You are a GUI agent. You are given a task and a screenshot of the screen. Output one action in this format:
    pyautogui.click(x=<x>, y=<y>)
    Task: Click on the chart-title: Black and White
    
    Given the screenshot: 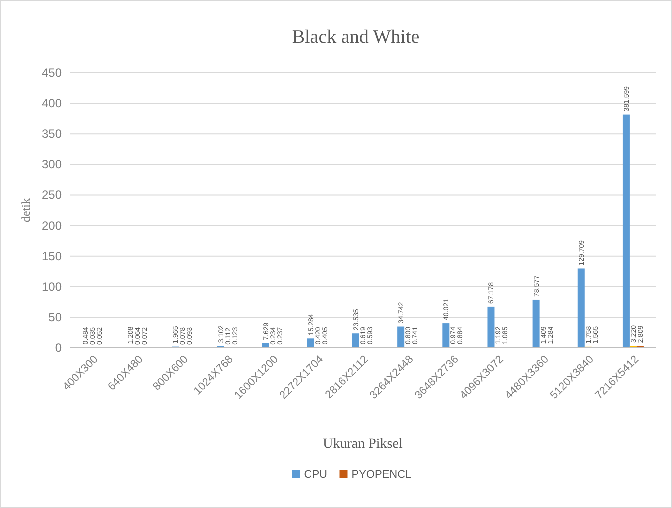 What is the action you would take?
    pyautogui.click(x=356, y=37)
    